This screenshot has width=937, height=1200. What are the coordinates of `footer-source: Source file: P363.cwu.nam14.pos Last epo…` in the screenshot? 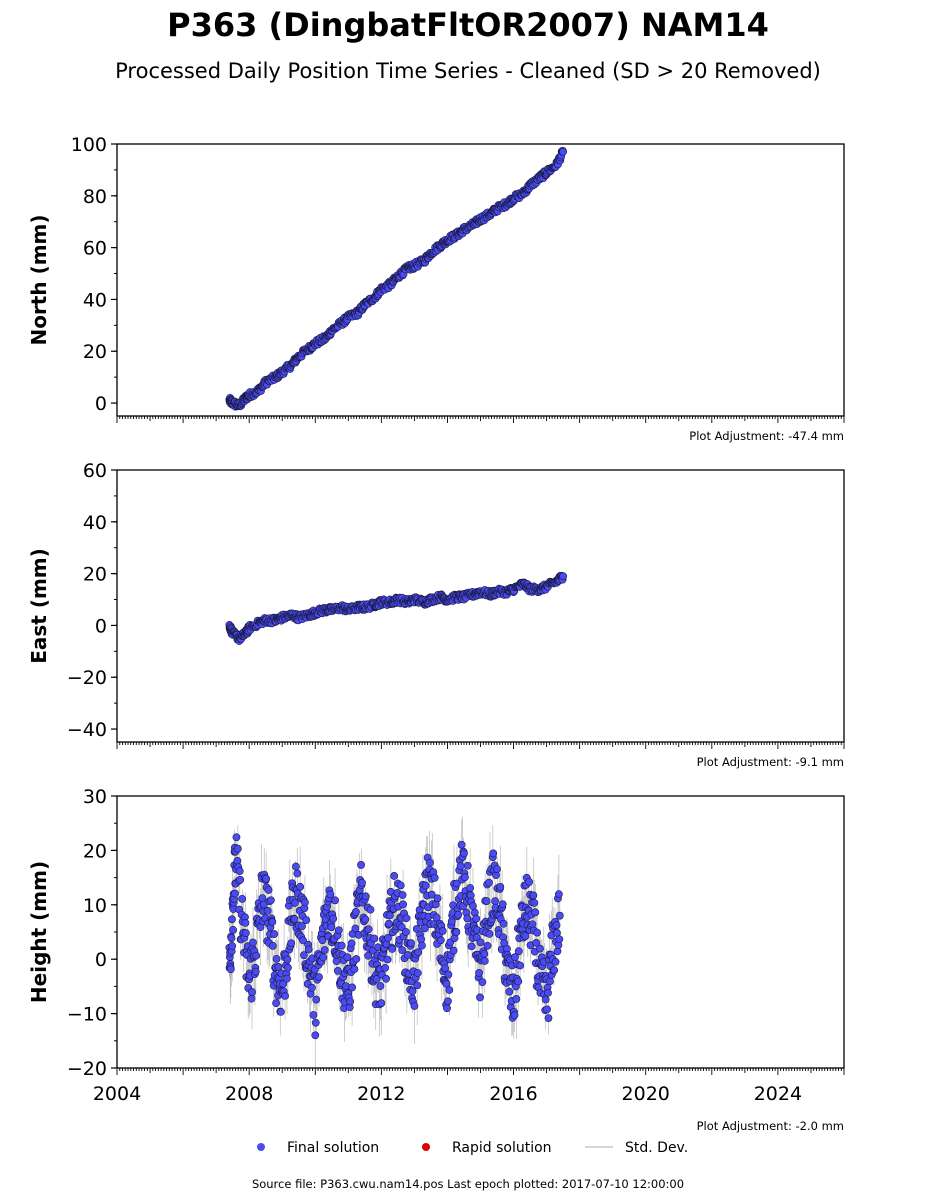 It's located at (468, 1184).